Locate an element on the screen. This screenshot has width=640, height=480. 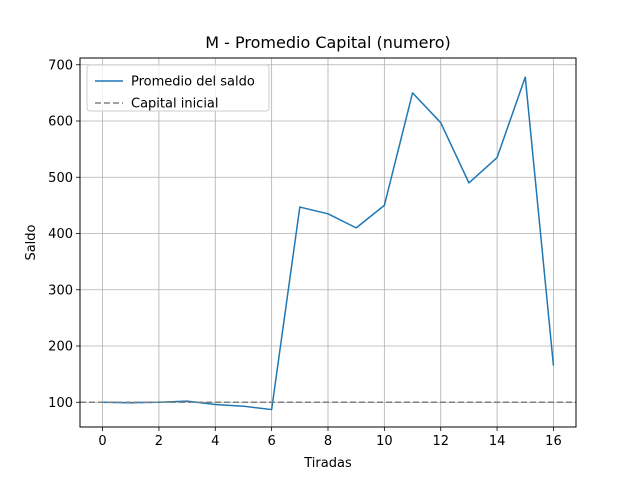
y-tick-label: 600 is located at coordinates (60, 122).